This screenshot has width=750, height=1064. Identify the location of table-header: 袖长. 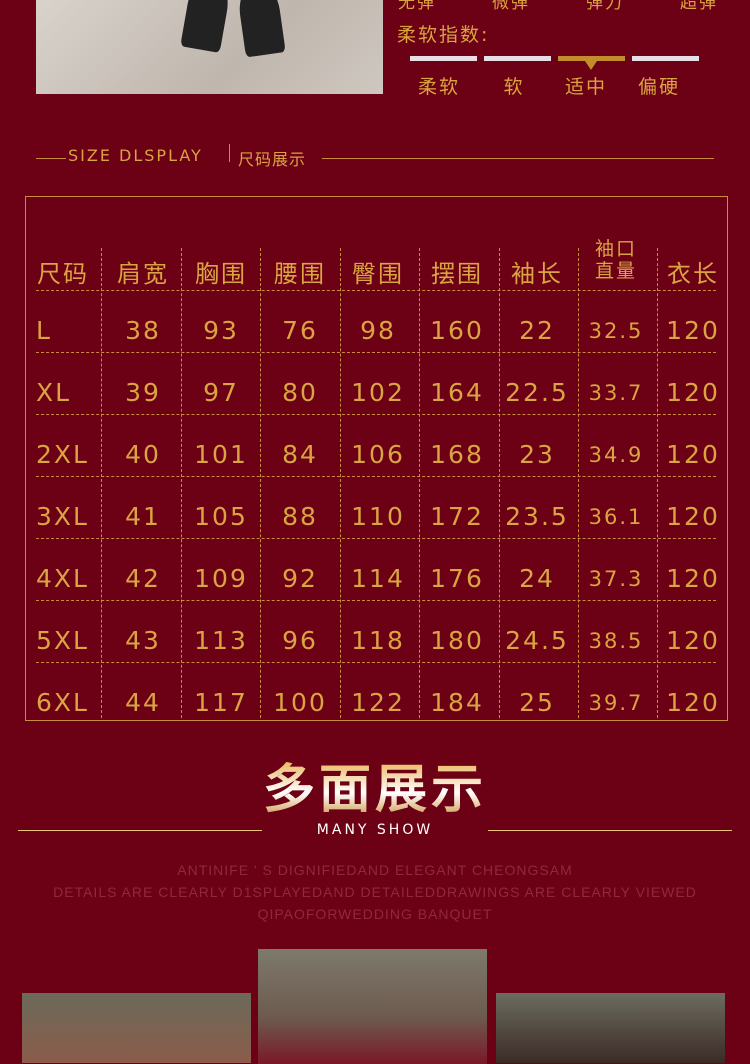
(537, 274).